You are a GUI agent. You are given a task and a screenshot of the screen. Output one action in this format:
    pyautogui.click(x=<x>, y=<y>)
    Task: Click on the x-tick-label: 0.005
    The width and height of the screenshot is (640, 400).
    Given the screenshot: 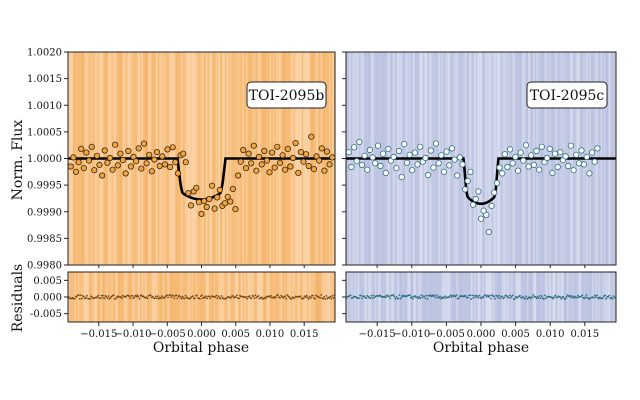 What is the action you would take?
    pyautogui.click(x=235, y=334)
    